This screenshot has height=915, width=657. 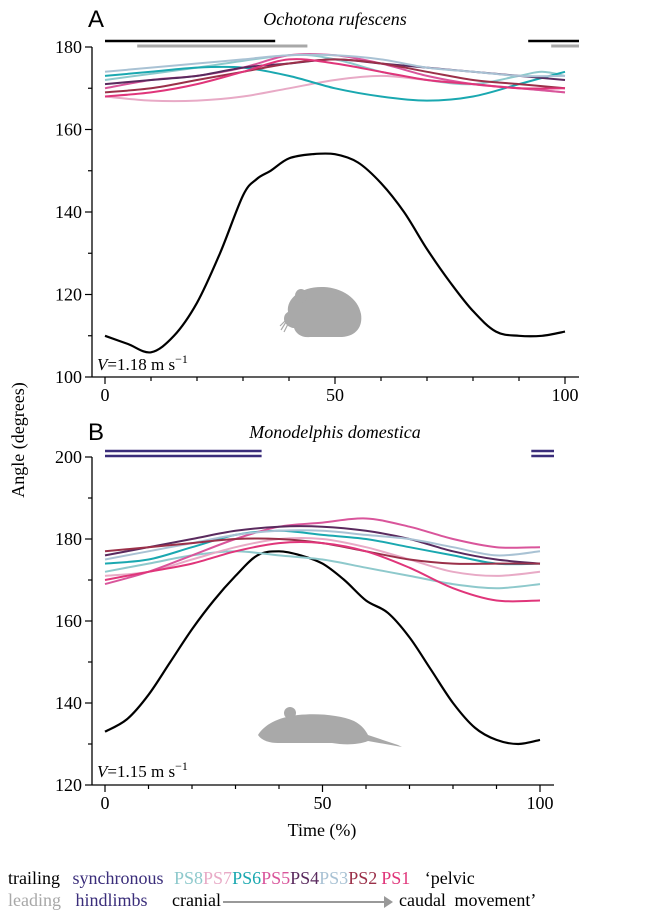 I want to click on panel-label: B, so click(x=96, y=432).